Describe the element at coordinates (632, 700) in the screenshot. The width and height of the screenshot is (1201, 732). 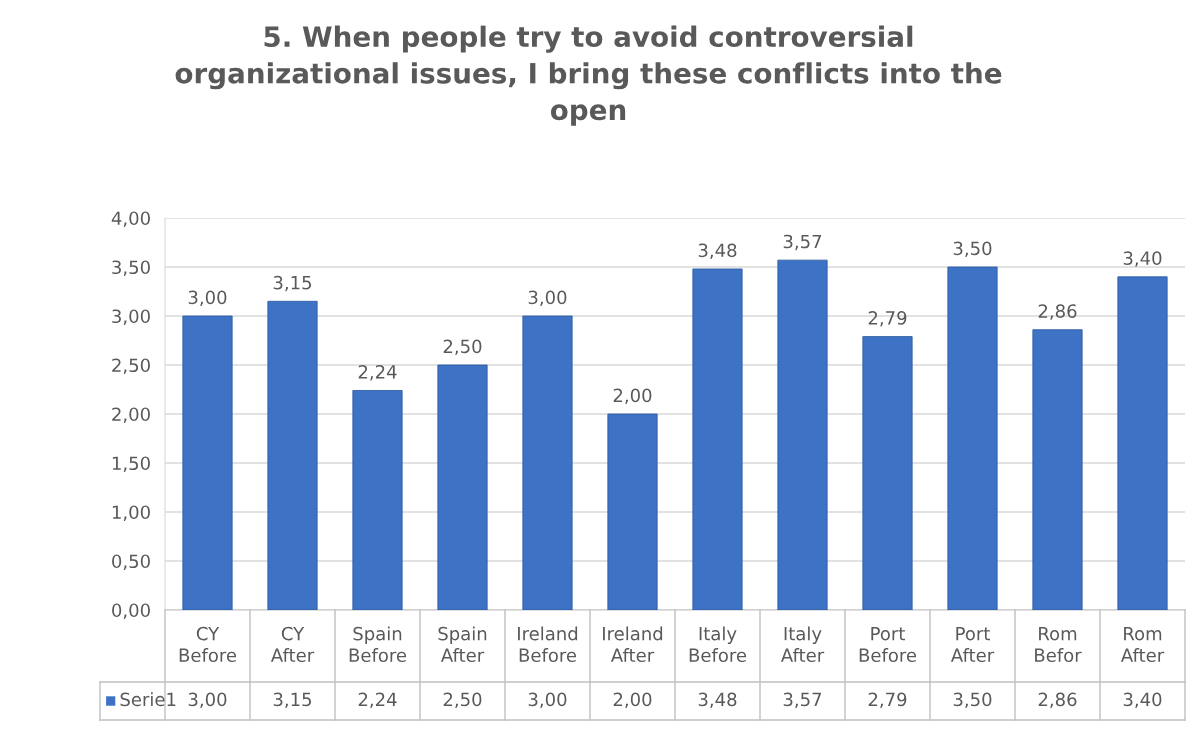
I see `data-label: 2,00` at that location.